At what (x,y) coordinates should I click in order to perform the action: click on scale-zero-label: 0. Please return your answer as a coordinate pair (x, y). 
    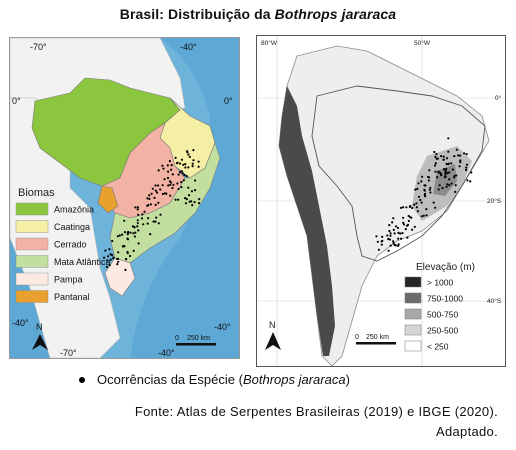
    Looking at the image, I should click on (357, 337).